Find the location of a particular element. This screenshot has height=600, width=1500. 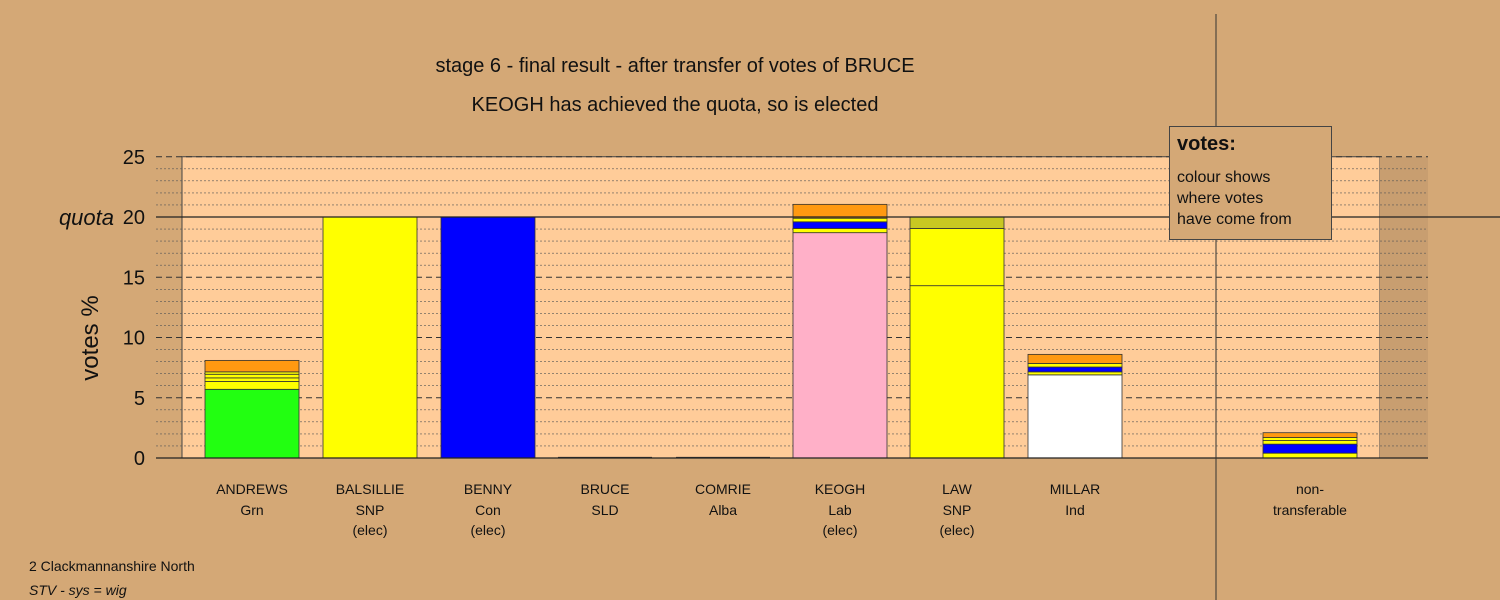

candidate-party: Lab is located at coordinates (840, 510).